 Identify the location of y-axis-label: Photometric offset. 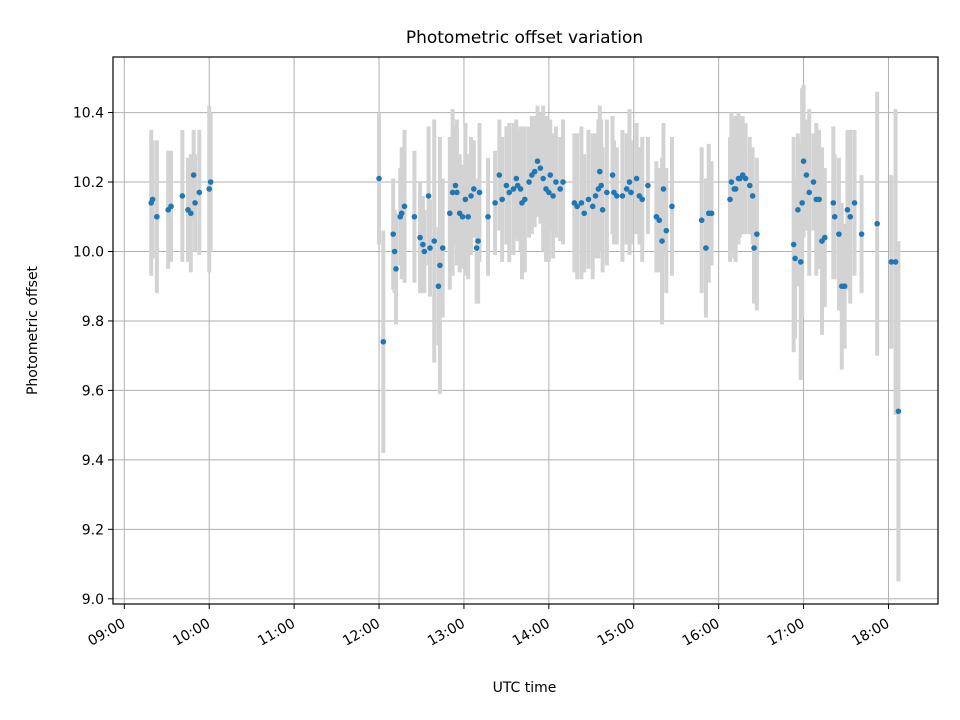
(33, 330).